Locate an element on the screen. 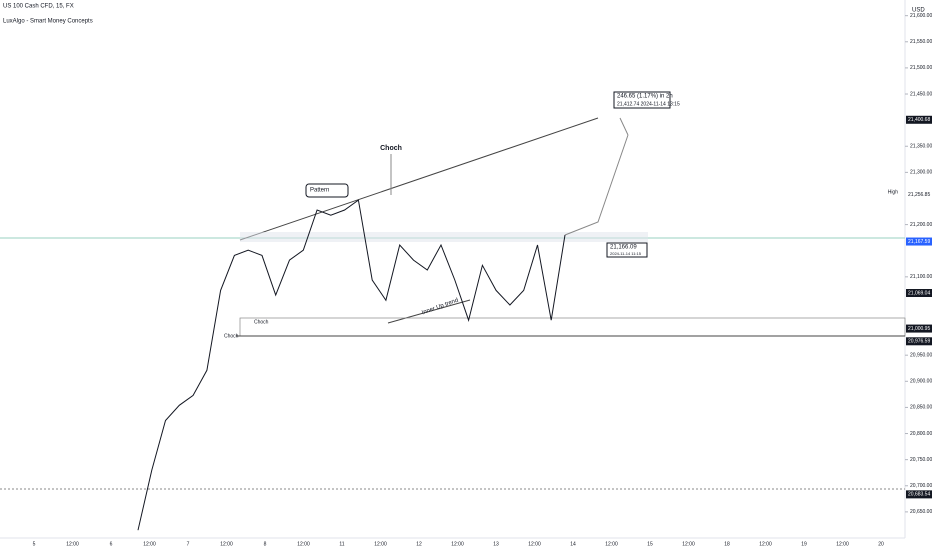 The width and height of the screenshot is (932, 550). x-tick-label: 14 is located at coordinates (573, 544).